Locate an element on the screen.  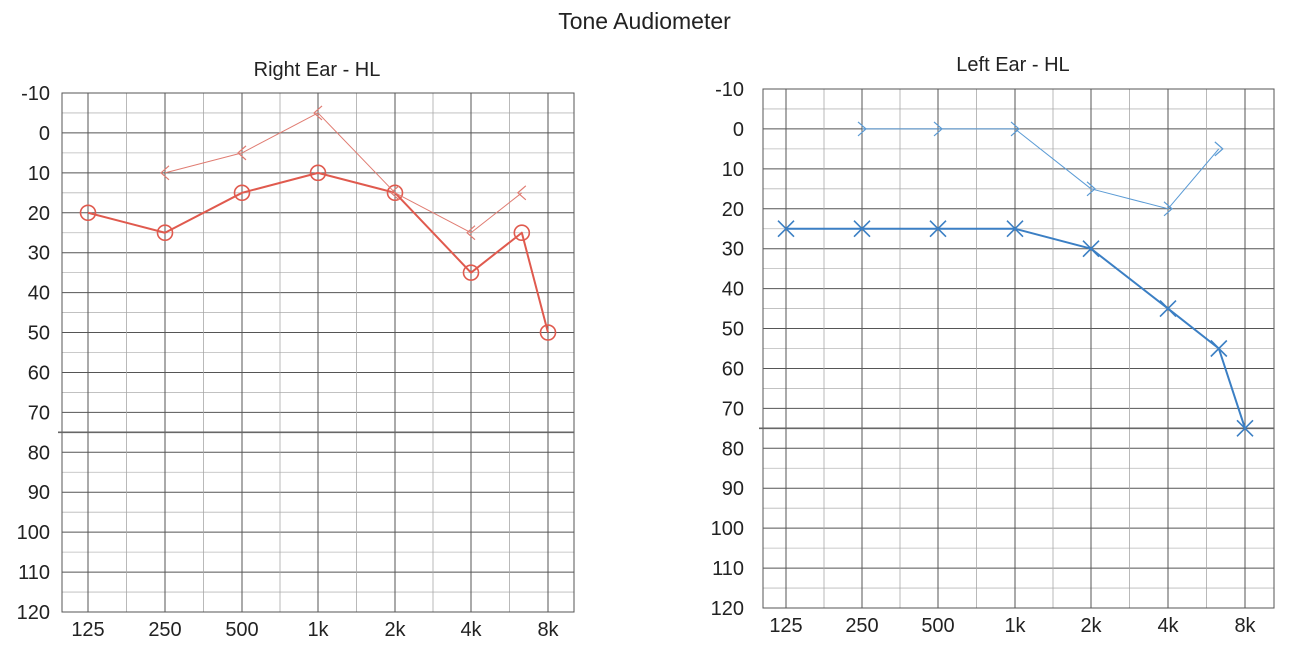
chart-title: Right Ear - HL is located at coordinates (317, 70).